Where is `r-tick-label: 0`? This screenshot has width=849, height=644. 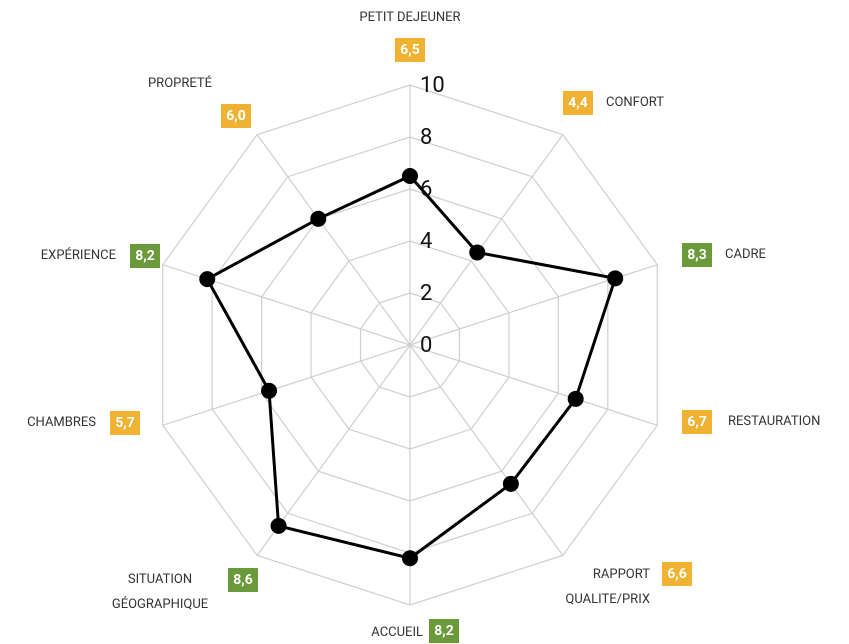 r-tick-label: 0 is located at coordinates (426, 345).